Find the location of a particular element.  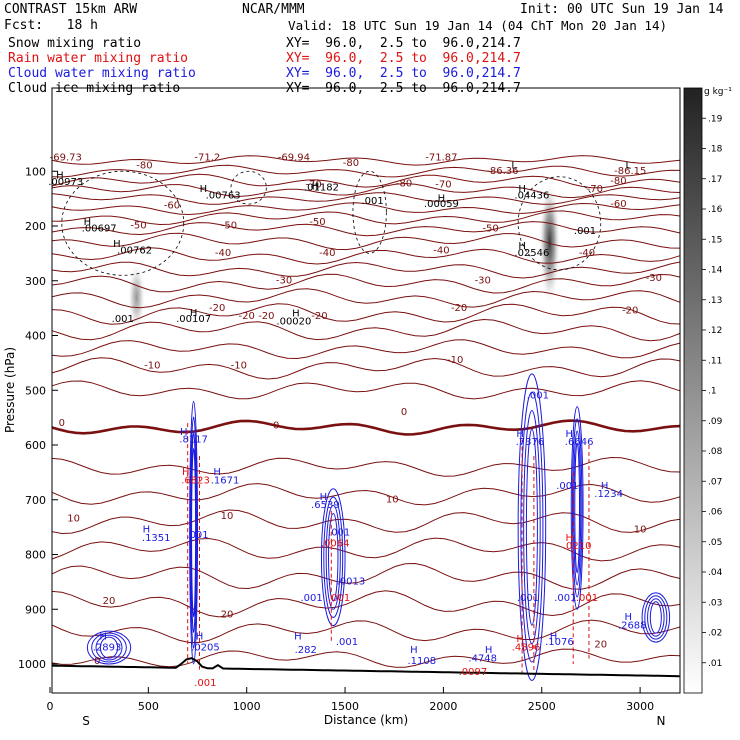

y-tick-label-8: 900 is located at coordinates (35, 609).